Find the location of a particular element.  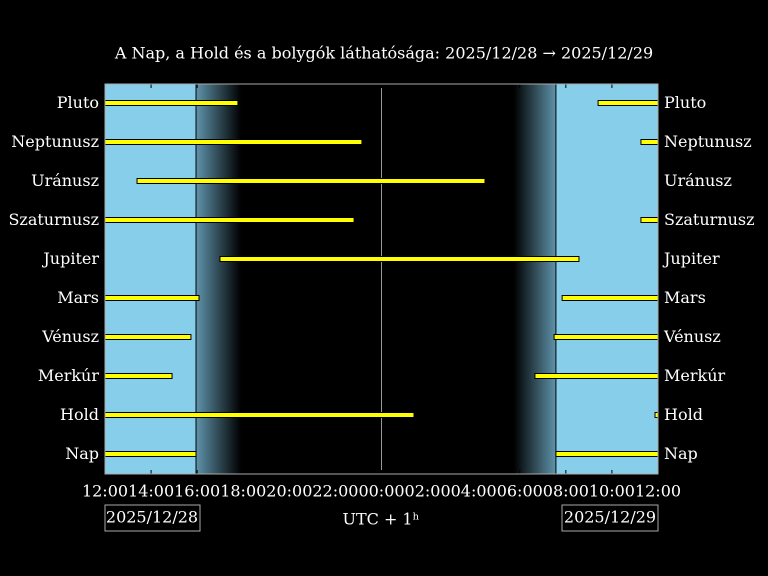

x-tick-label: 16:00 is located at coordinates (197, 491).